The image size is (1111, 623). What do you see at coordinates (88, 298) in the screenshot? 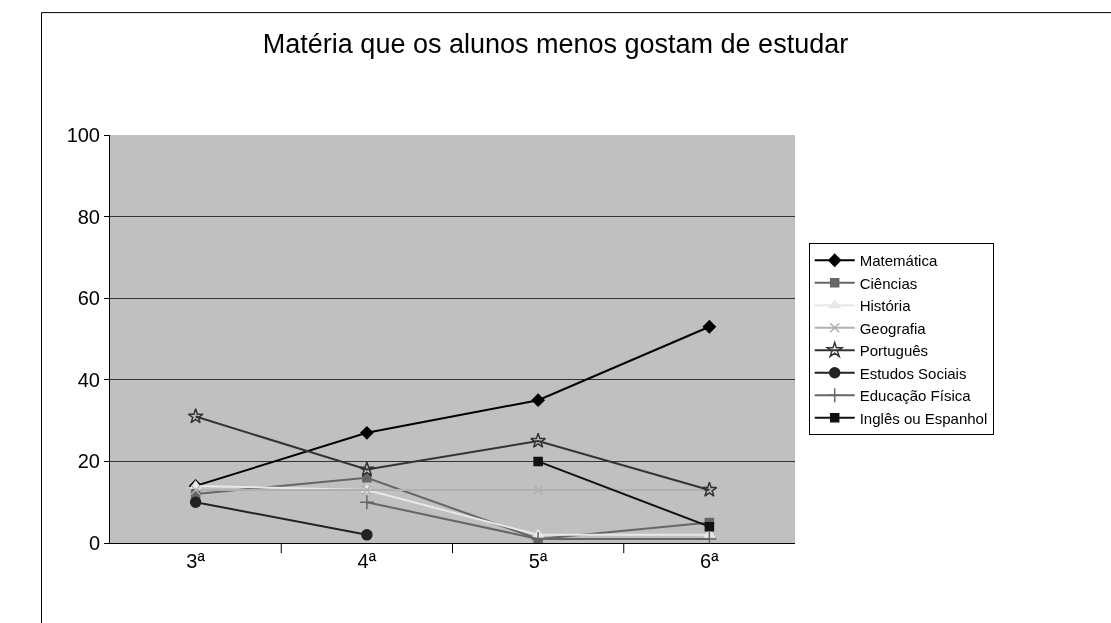
I see `y-tick-label: 60` at bounding box center [88, 298].